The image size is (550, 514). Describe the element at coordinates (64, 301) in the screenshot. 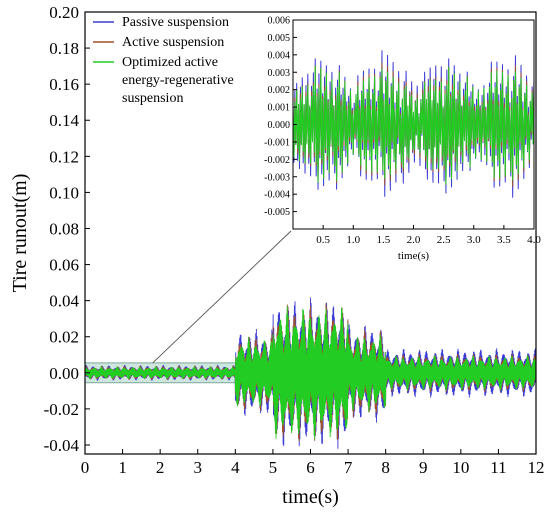

I see `y-tick-label: 0.04` at that location.